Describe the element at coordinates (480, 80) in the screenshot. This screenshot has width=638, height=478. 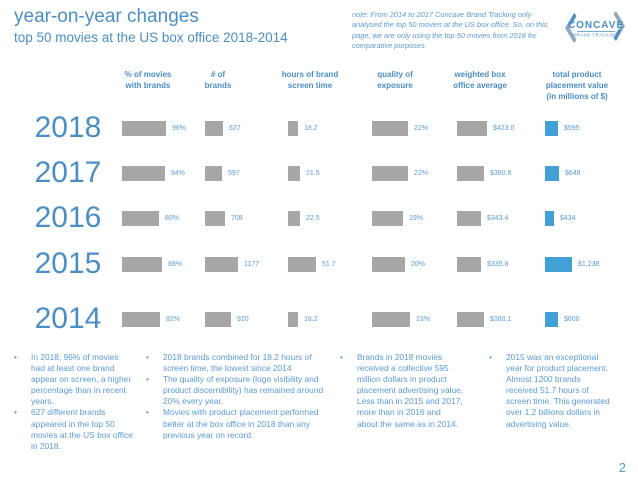
I see `column-header: weighted box office average` at that location.